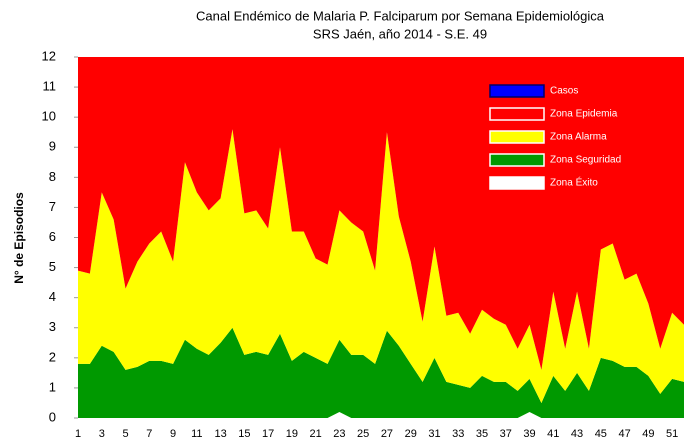 This screenshot has width=684, height=442. I want to click on y-tick-label: 10, so click(49, 116).